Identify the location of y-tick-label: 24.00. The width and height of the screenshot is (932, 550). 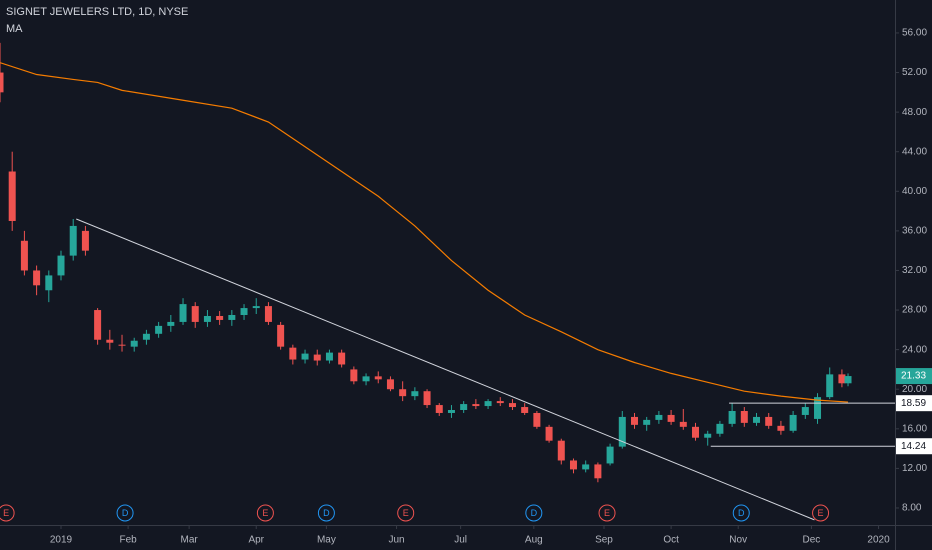
(914, 349).